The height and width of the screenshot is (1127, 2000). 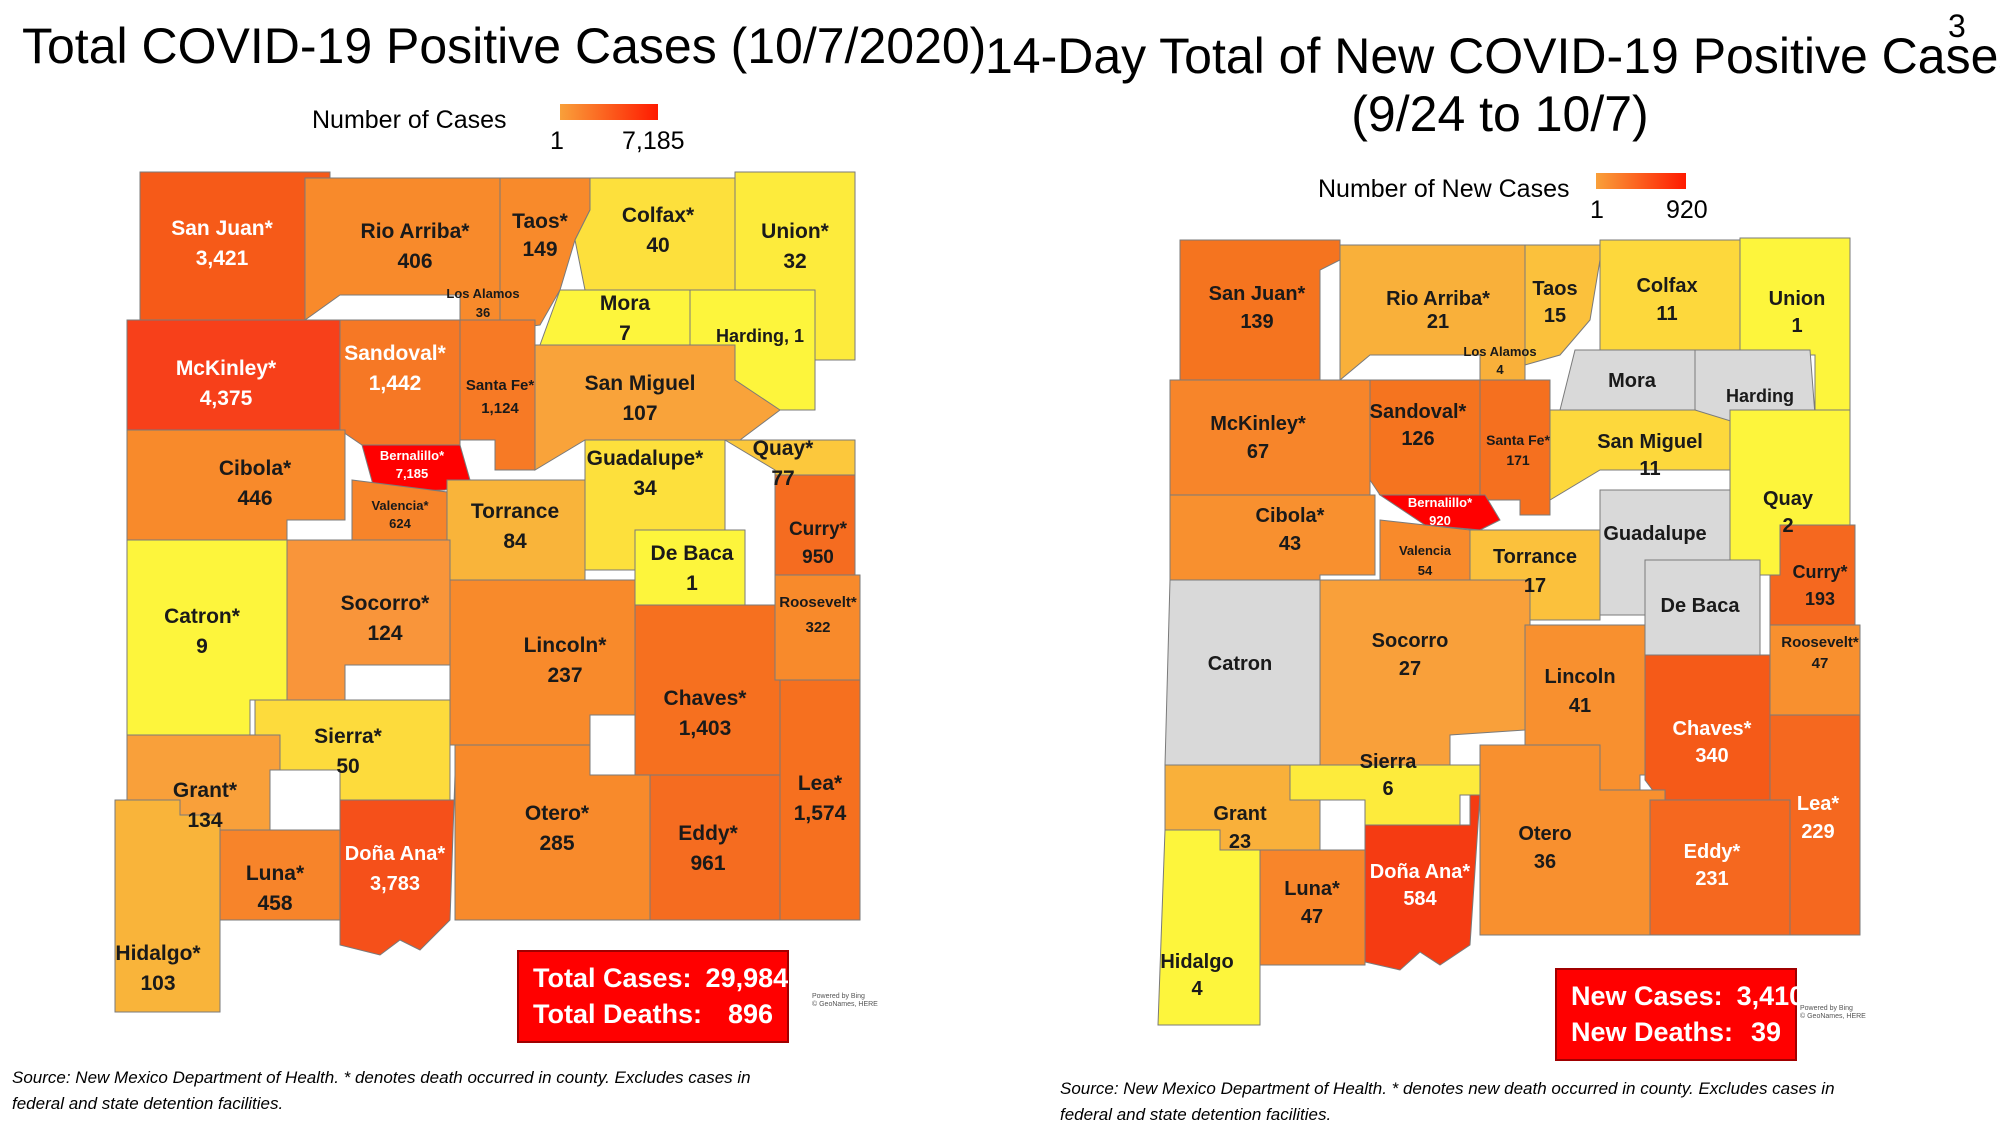 What do you see at coordinates (1290, 516) in the screenshot?
I see `right-county-label-cibola: Cibola*` at bounding box center [1290, 516].